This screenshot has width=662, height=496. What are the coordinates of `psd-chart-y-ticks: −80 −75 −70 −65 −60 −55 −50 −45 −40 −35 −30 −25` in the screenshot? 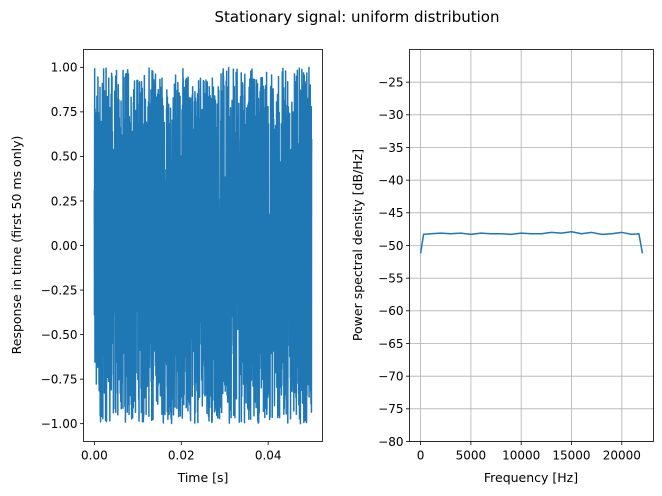 It's located at (394, 262).